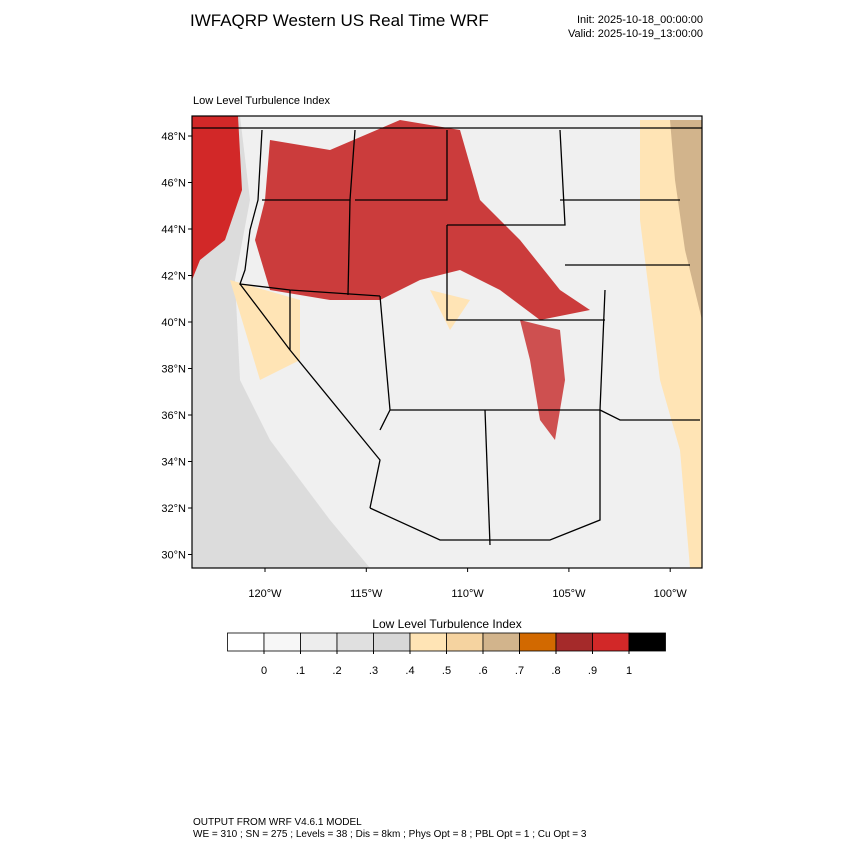 The height and width of the screenshot is (855, 850). What do you see at coordinates (629, 671) in the screenshot?
I see `colorbar-tick-label: 1` at bounding box center [629, 671].